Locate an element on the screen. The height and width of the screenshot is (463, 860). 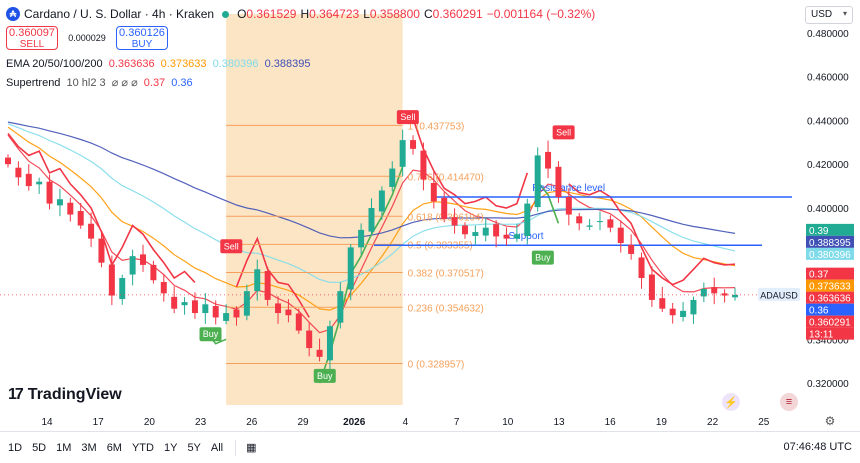
tradingview-logo: 17 TradingView is located at coordinates (65, 395).